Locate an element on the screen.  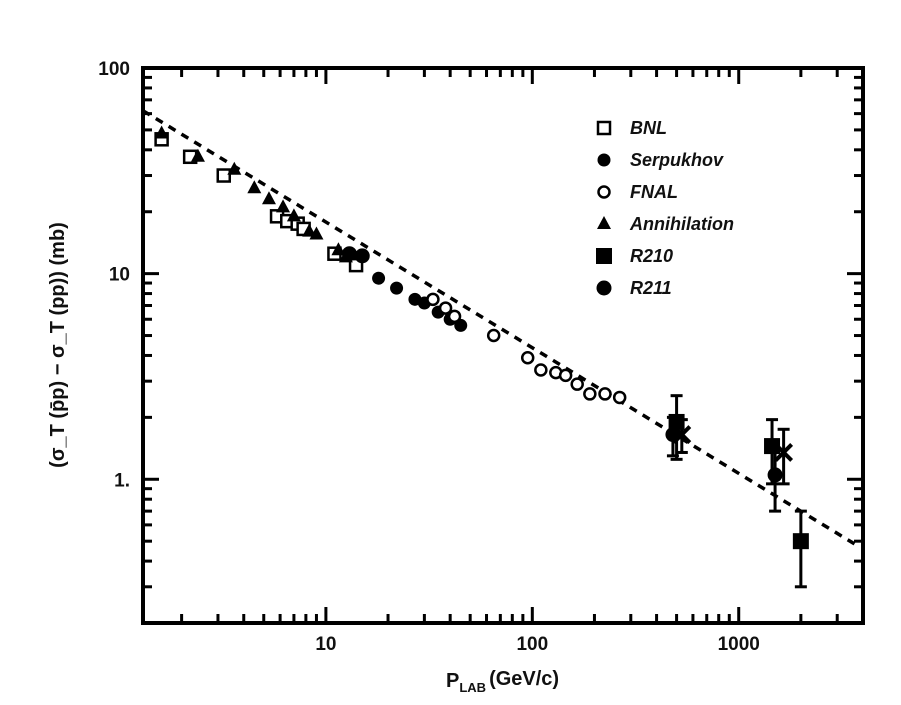
x-axis-title-sub: LAB is located at coordinates (472, 687).